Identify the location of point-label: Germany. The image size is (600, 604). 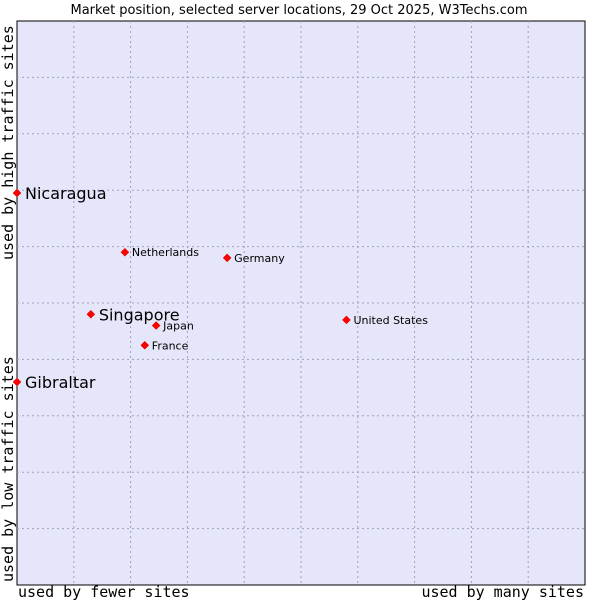
(259, 258).